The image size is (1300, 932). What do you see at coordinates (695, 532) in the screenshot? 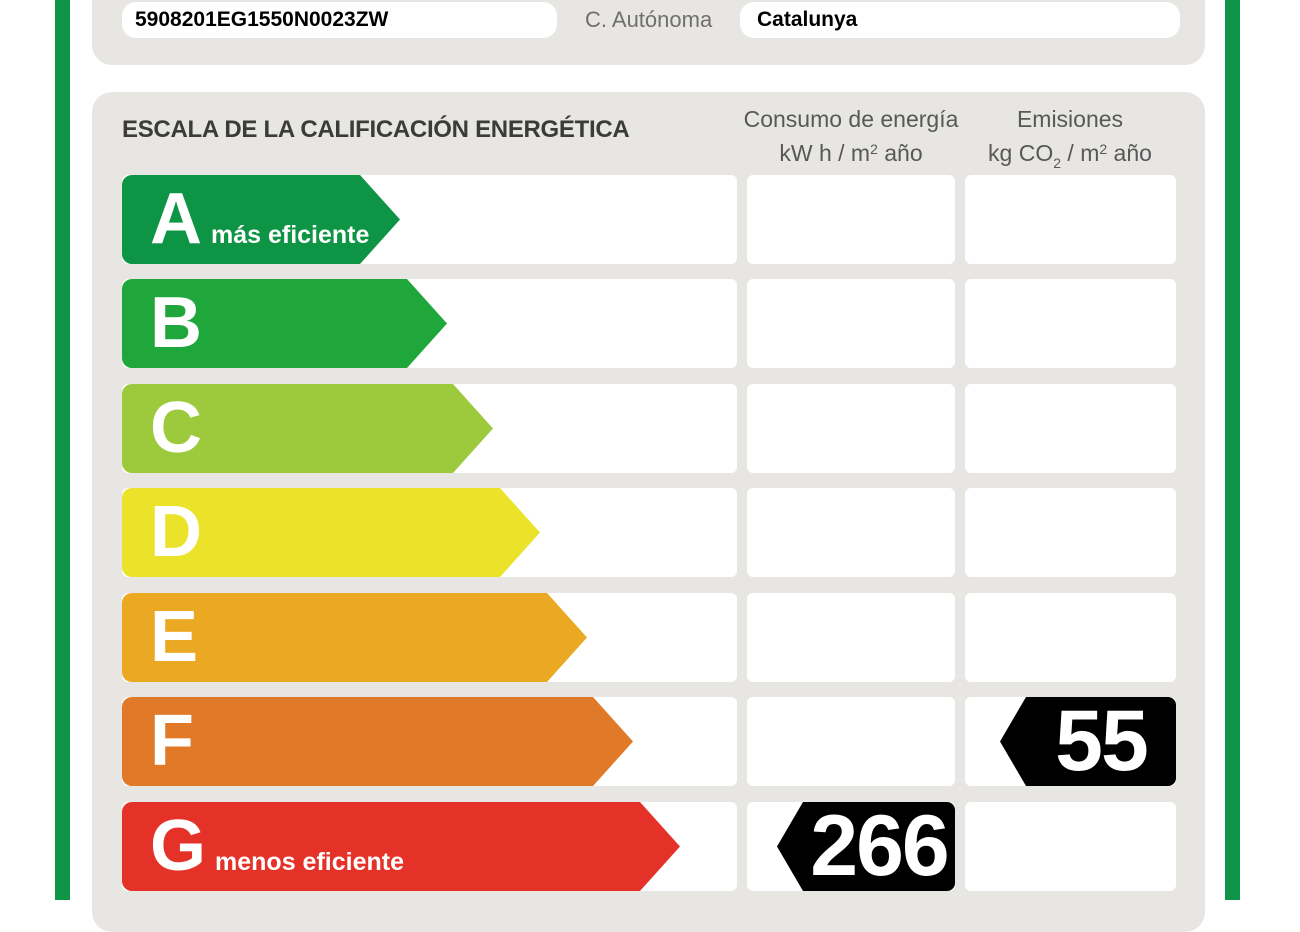
I see `rating-row-d: D` at bounding box center [695, 532].